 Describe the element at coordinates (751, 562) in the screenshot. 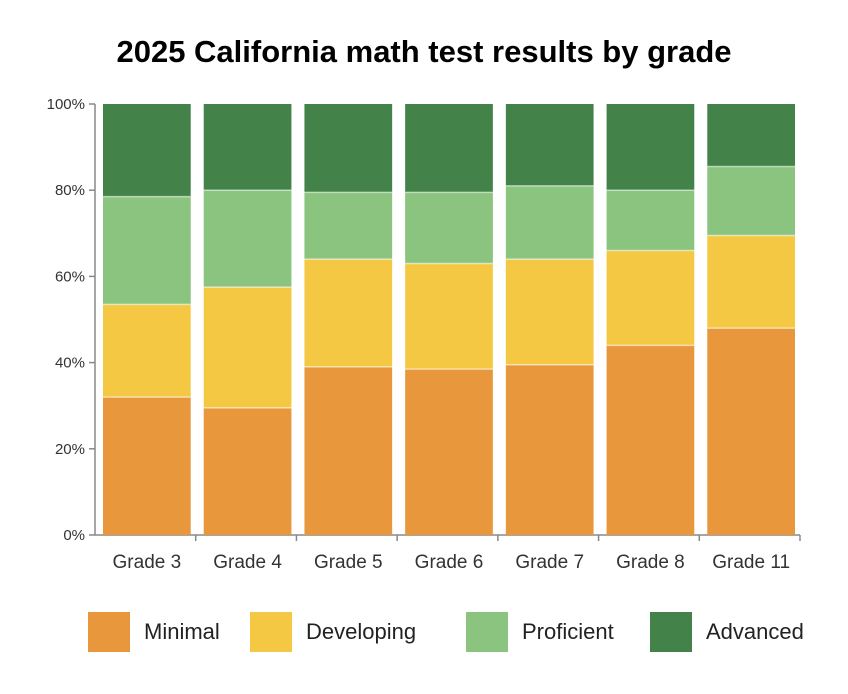

I see `x-tick-label: Grade 11` at that location.